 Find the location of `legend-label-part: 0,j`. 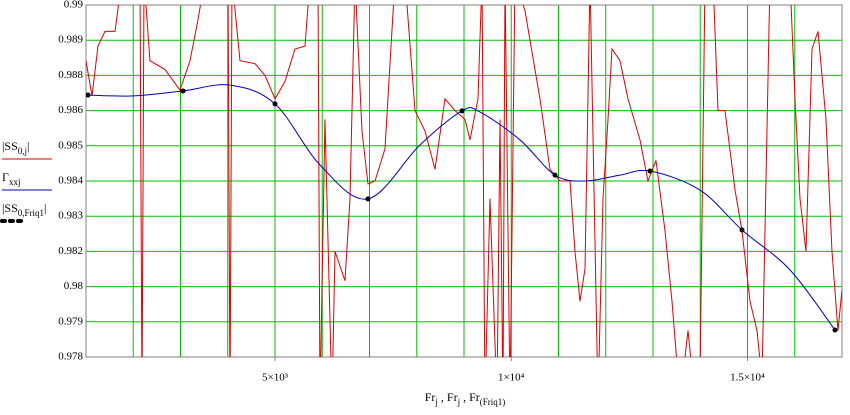

legend-label-part: 0,j is located at coordinates (22, 151).